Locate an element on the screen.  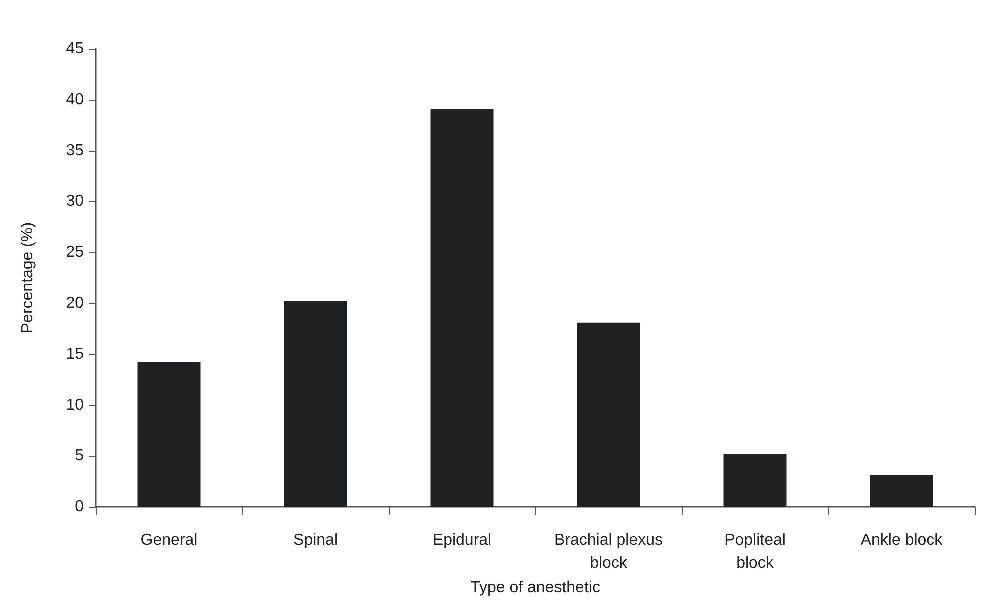
y-tick-label: 10 is located at coordinates (75, 405).